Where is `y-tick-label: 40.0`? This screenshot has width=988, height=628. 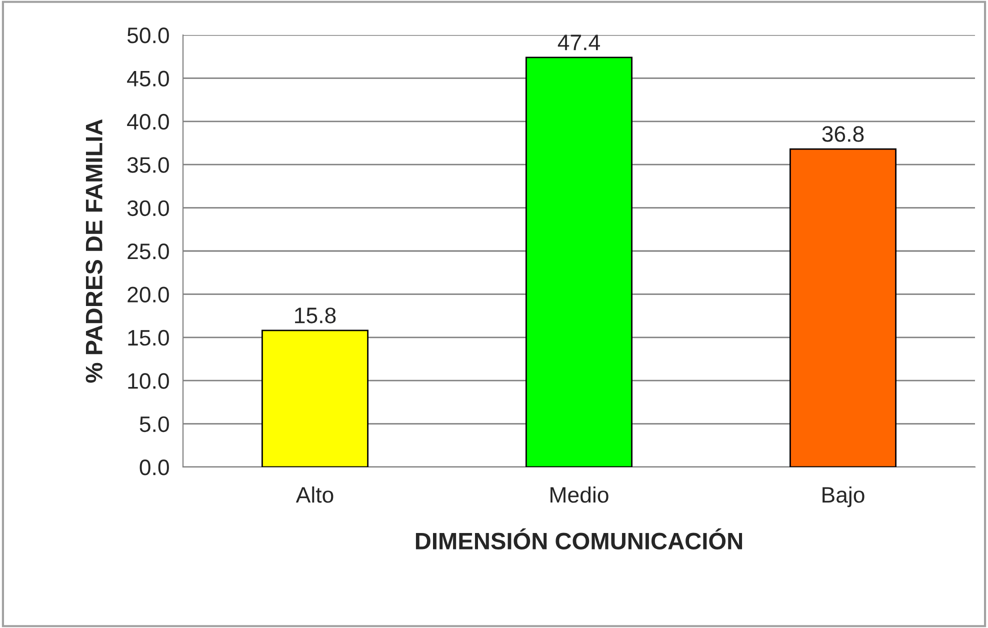 y-tick-label: 40.0 is located at coordinates (148, 122).